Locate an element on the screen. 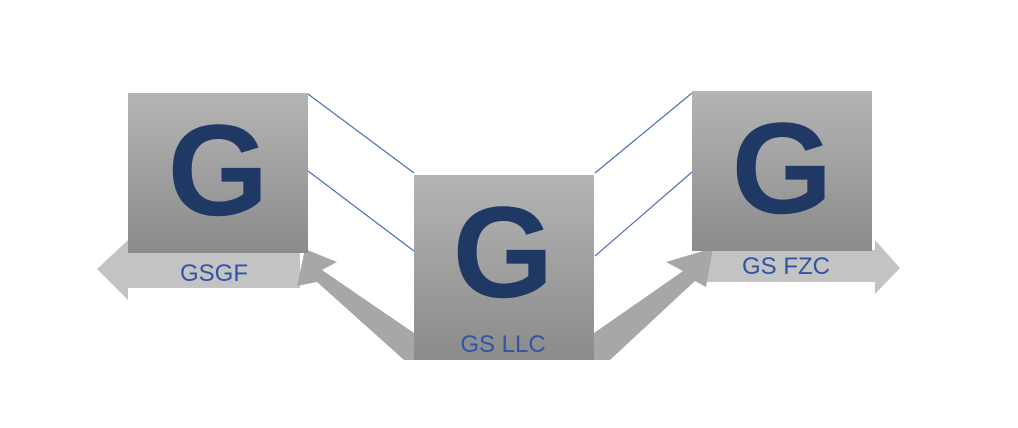  logo-letter-right: G is located at coordinates (781, 168).